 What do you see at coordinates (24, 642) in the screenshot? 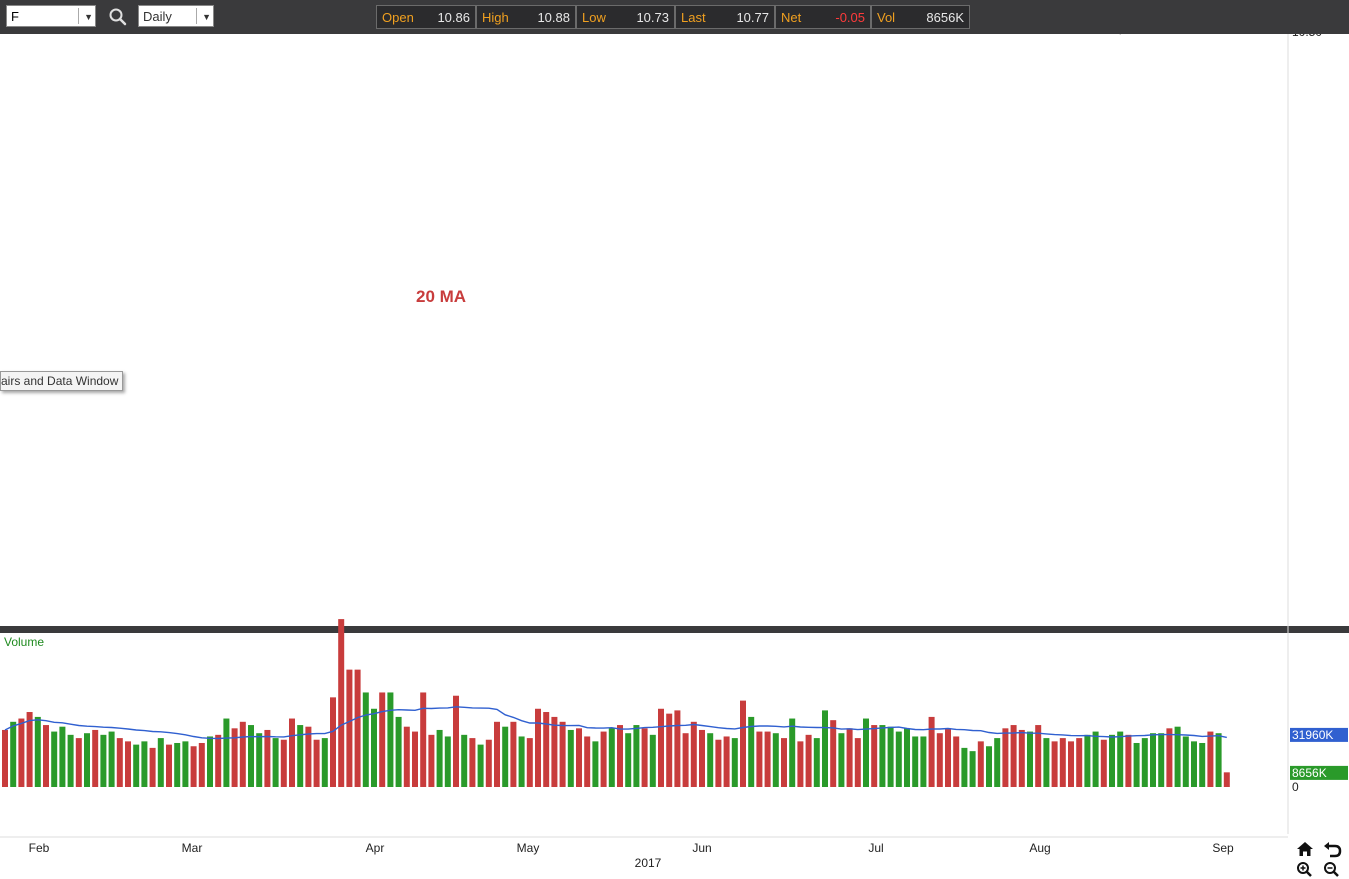
I see `volume-title: Volume` at bounding box center [24, 642].